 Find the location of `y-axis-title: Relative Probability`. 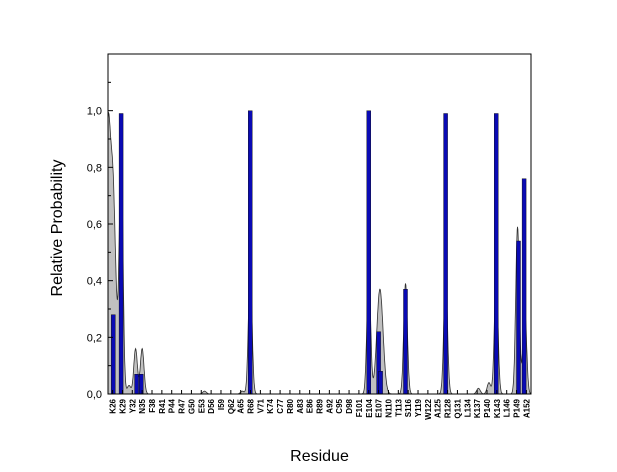

y-axis-title: Relative Probability is located at coordinates (57, 228).